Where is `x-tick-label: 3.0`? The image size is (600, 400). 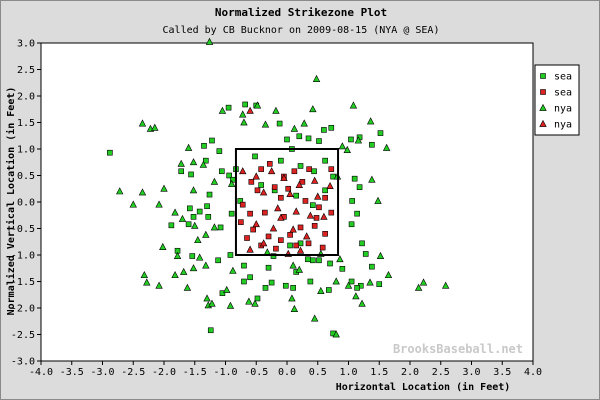
x-tick-label: 3.0 is located at coordinates (471, 372).